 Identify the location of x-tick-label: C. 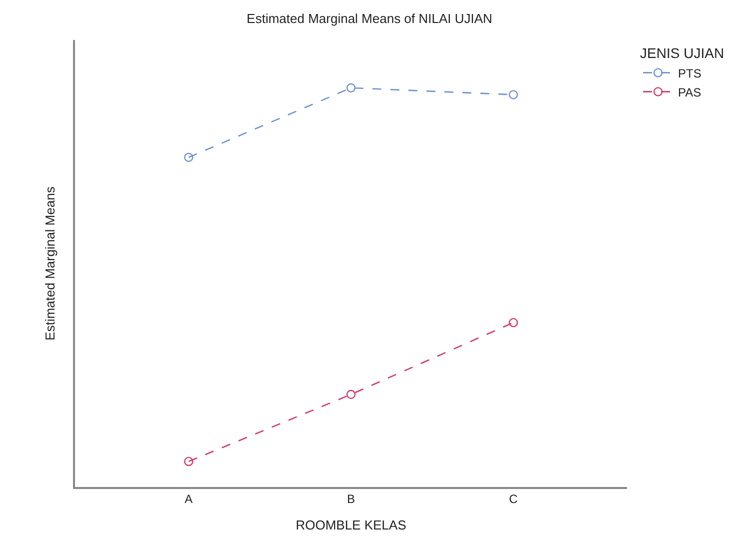
(513, 499).